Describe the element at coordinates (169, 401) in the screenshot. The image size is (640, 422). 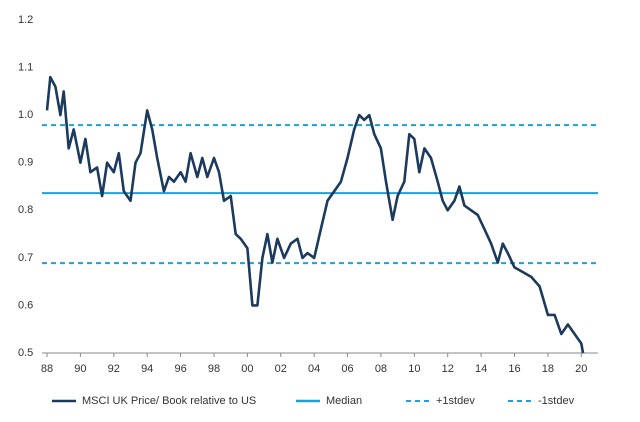
I see `legend-label: MSCI UK Price/ Book relative to US` at that location.